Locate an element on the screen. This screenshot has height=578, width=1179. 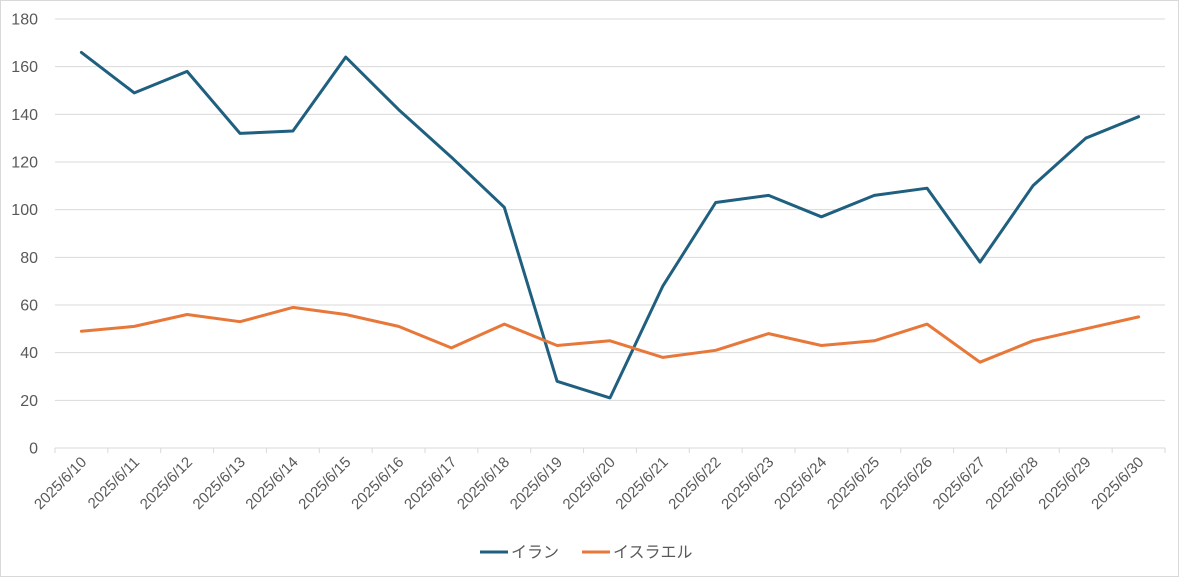
x-tick-label: 2025/6/29 is located at coordinates (1064, 483).